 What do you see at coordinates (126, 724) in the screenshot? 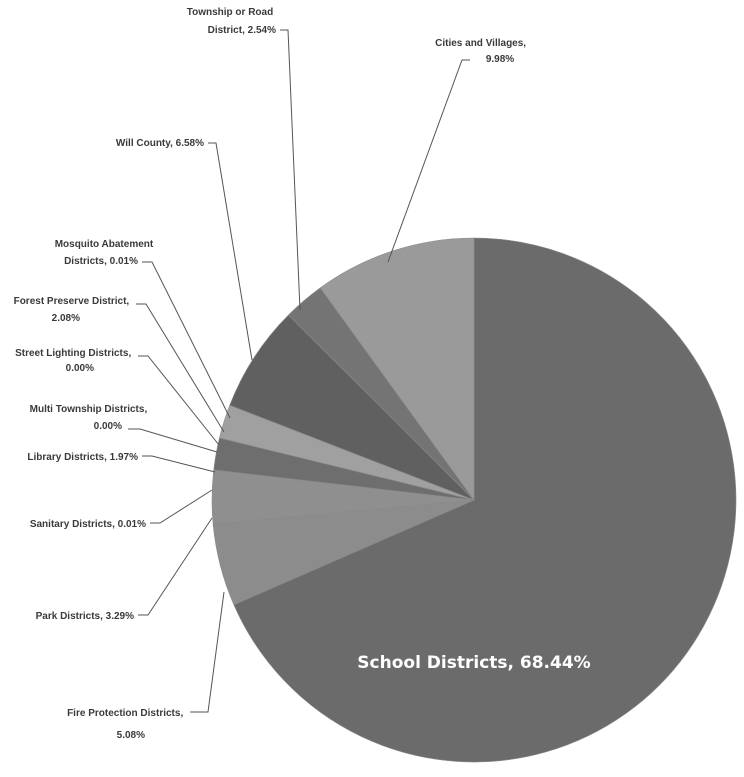
I see `label-fire-protection: Fire Protection Districts, 5.08%` at bounding box center [126, 724].